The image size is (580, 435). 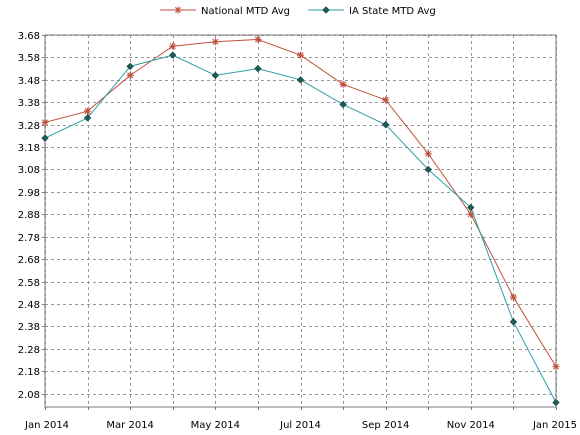 I want to click on y-tick-label: 2.18, so click(x=29, y=372).